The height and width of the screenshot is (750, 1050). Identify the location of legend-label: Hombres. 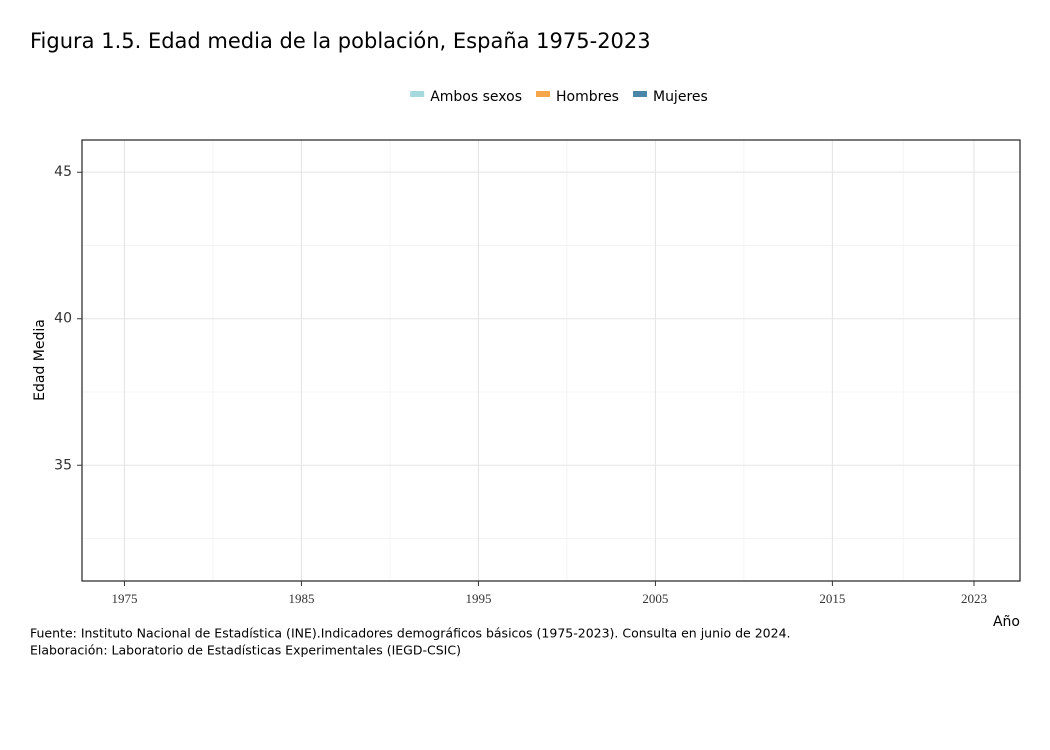
(587, 97).